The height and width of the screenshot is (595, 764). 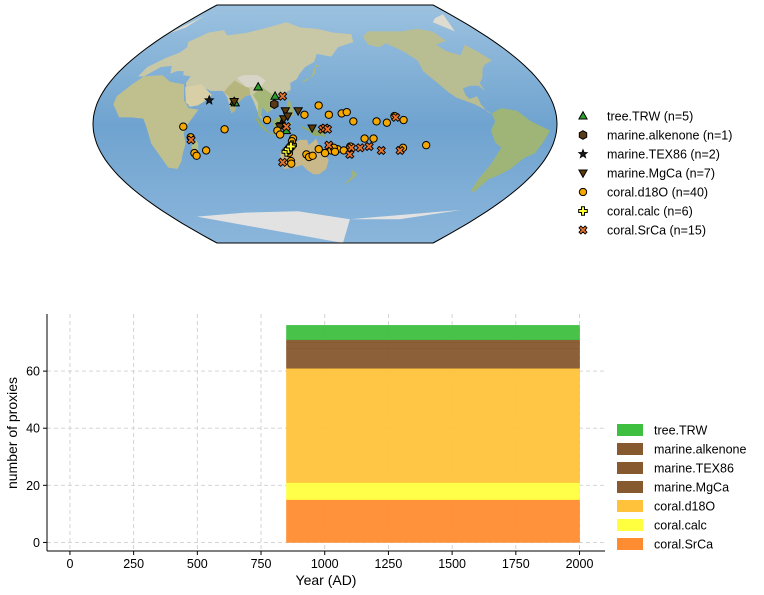 I want to click on area-tree-TRW, so click(x=433, y=332).